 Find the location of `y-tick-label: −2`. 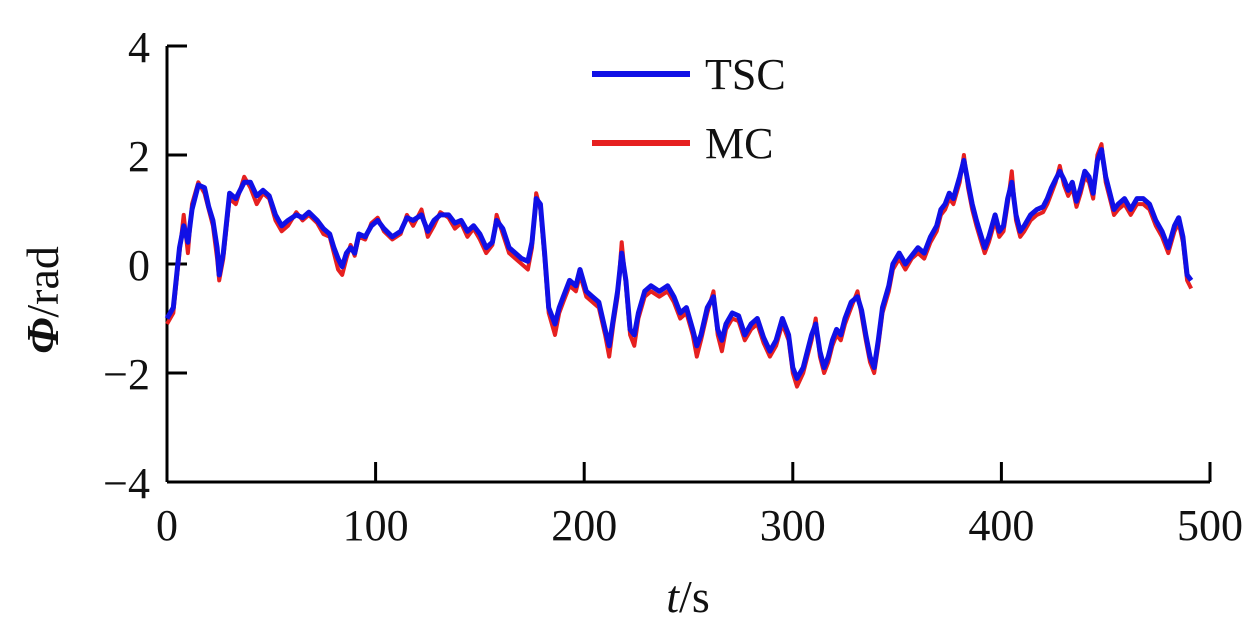

y-tick-label: −2 is located at coordinates (126, 374).